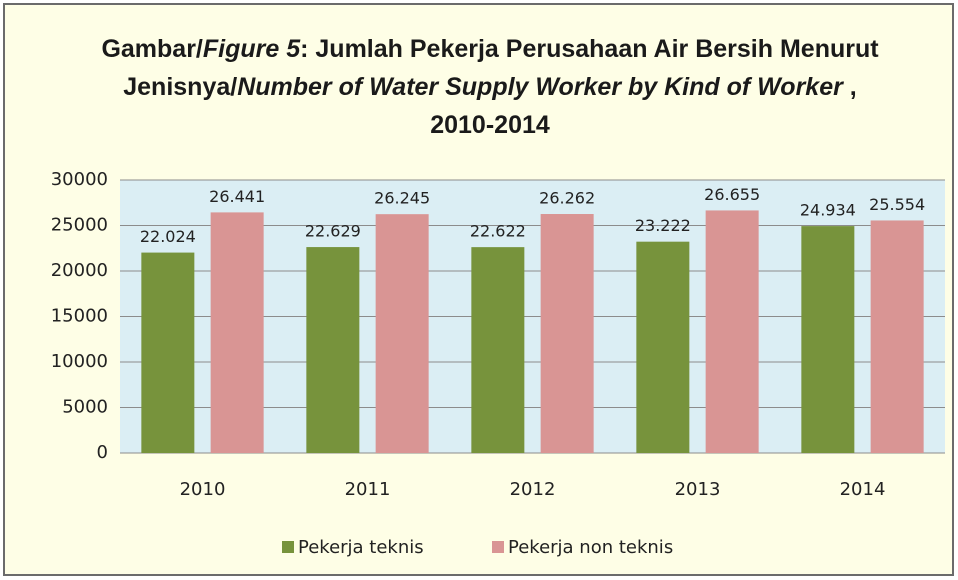  I want to click on value-label: 26.245, so click(402, 198).